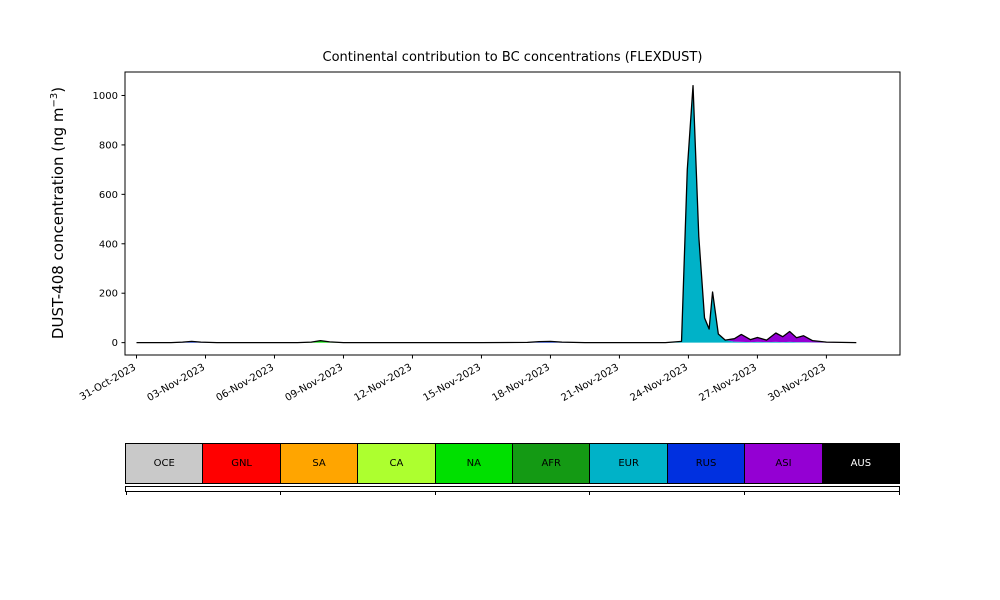  I want to click on svg-text: 400, so click(108, 244).